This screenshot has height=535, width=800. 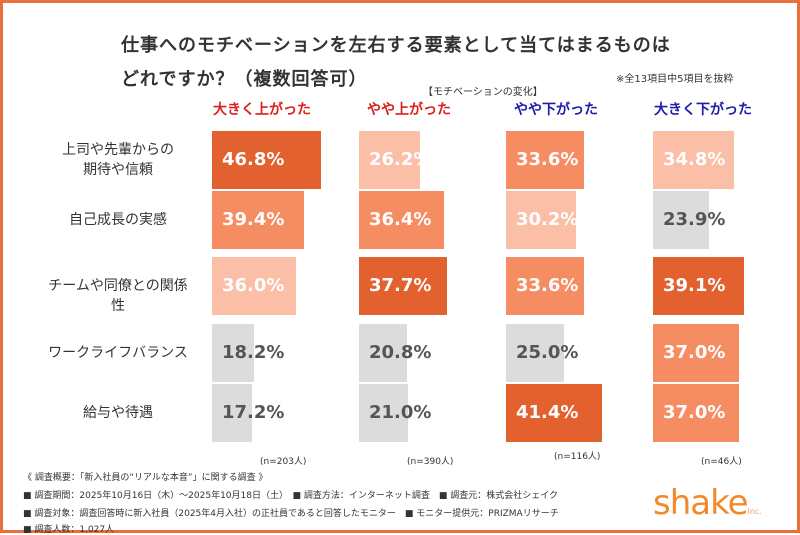 I want to click on column-header: 大きく上がった, so click(x=262, y=110).